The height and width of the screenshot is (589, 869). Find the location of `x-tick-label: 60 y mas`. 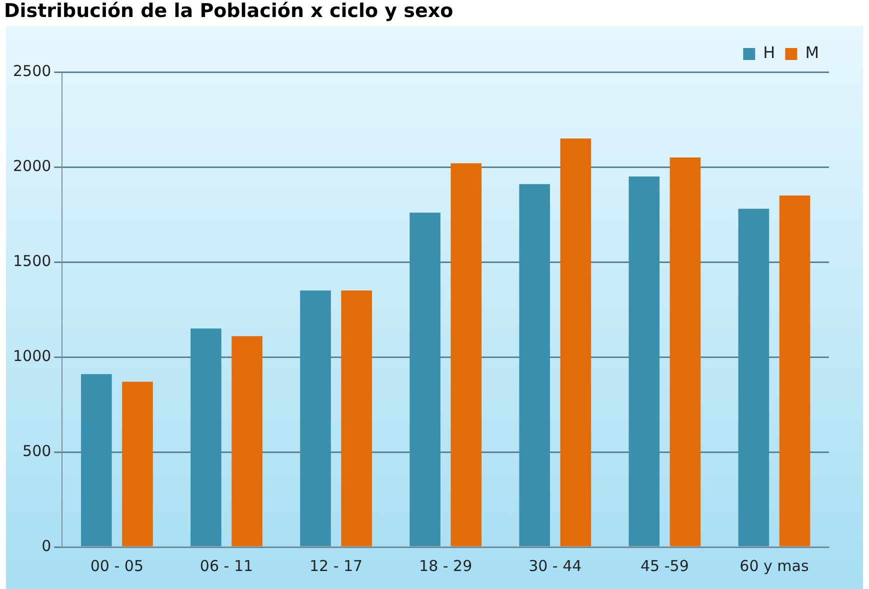

x-tick-label: 60 y mas is located at coordinates (774, 565).